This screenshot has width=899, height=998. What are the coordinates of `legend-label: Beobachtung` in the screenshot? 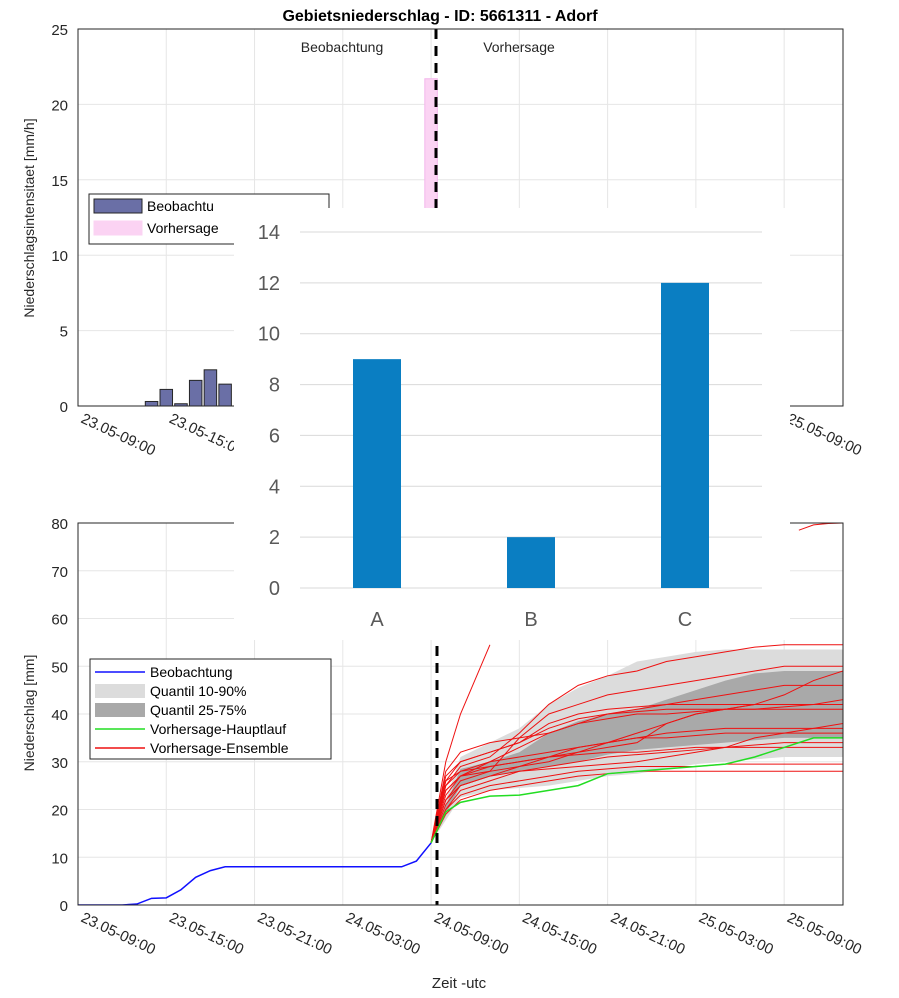 It's located at (191, 672).